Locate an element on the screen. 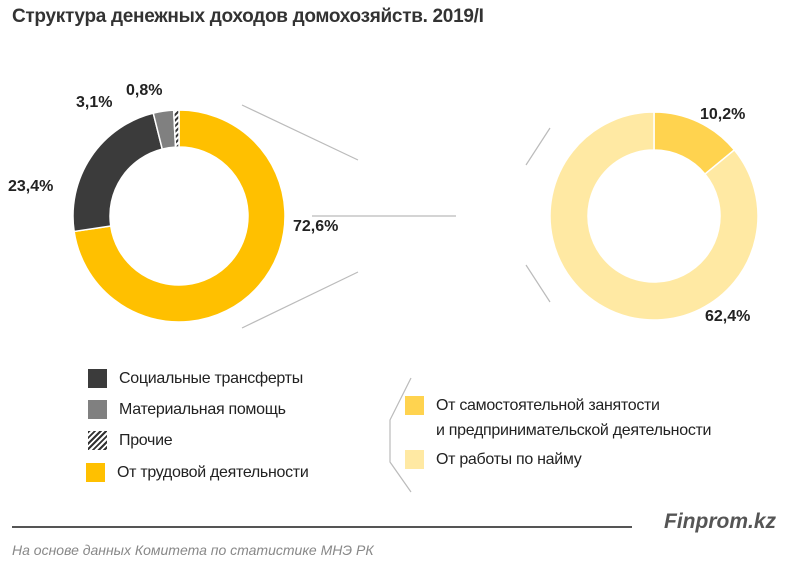  legend-swatch-hatched is located at coordinates (97, 440).